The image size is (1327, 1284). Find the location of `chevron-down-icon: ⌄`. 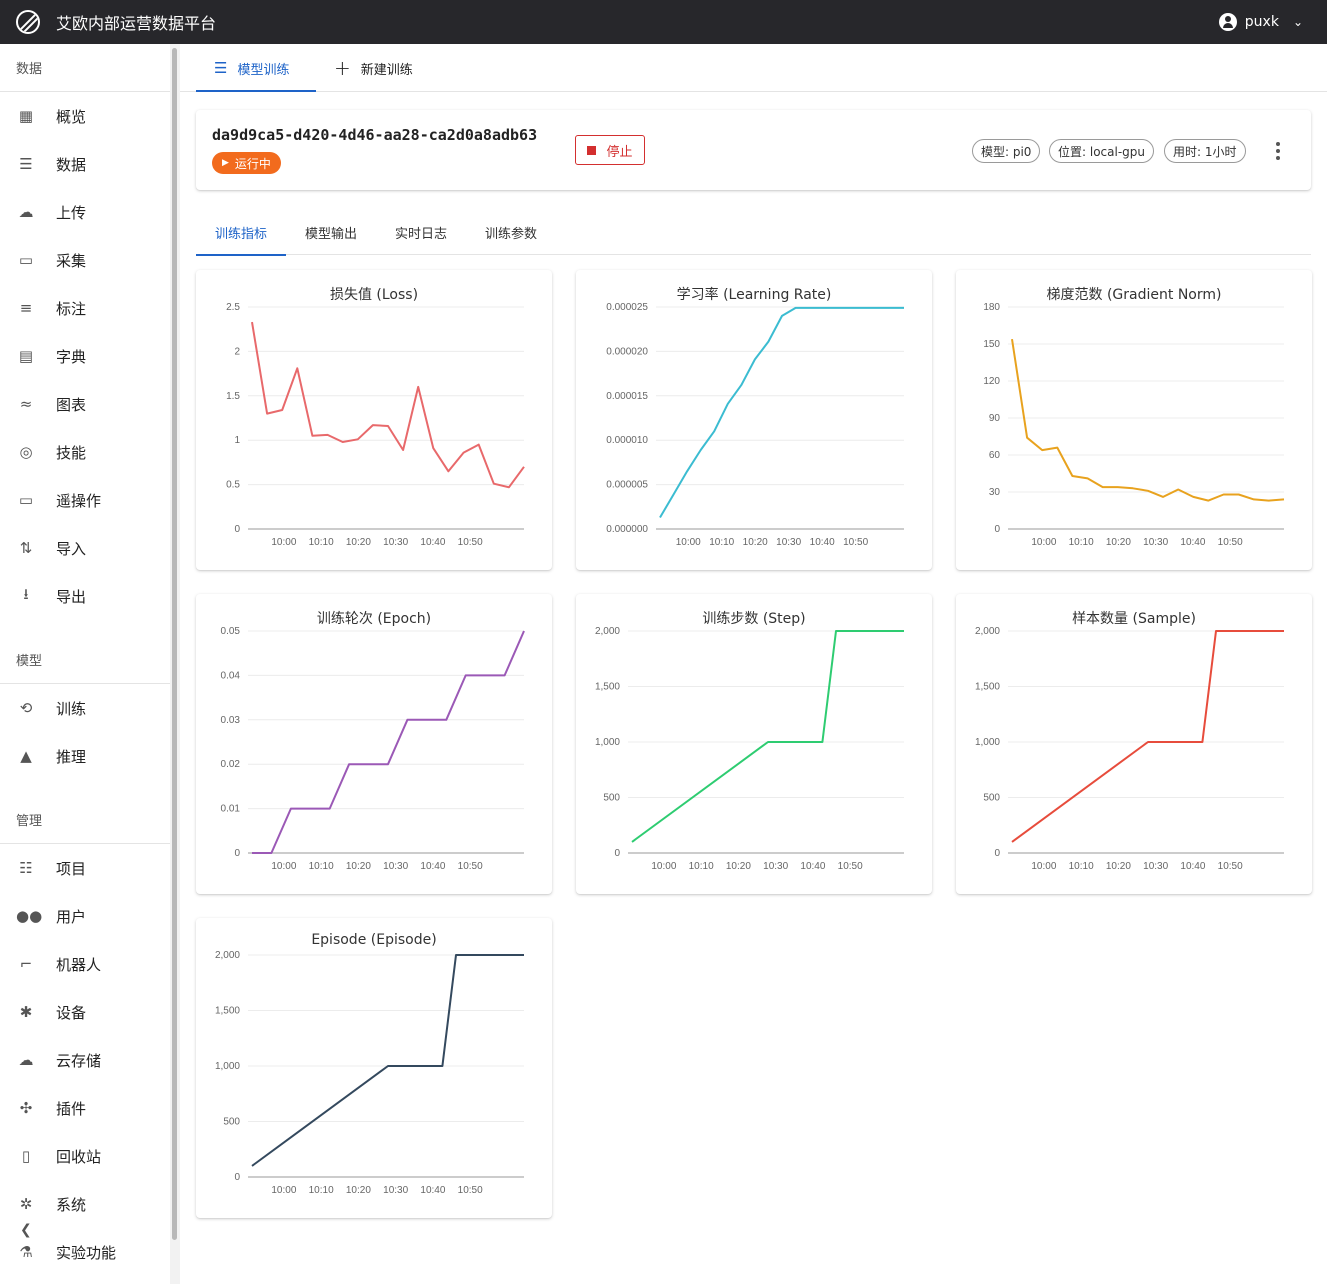

chevron-down-icon: ⌄ is located at coordinates (1297, 22).